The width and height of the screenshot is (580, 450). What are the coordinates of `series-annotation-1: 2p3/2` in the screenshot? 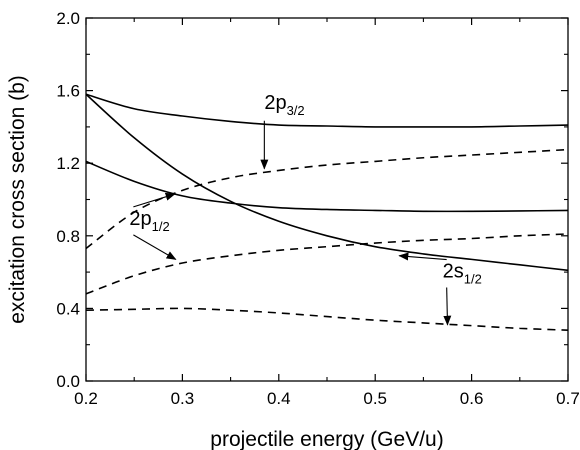 It's located at (284, 105).